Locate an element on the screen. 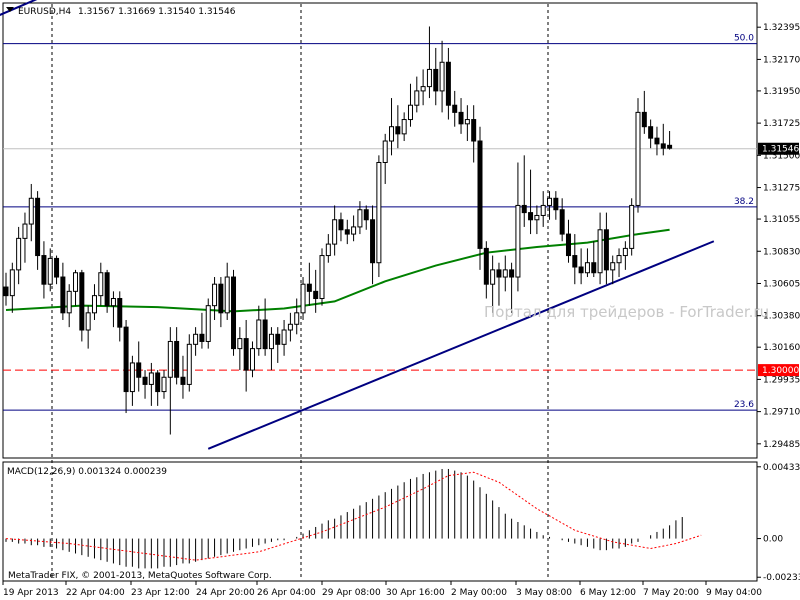 This screenshot has height=600, width=800. price-tick-label: 1.31725 is located at coordinates (781, 124).